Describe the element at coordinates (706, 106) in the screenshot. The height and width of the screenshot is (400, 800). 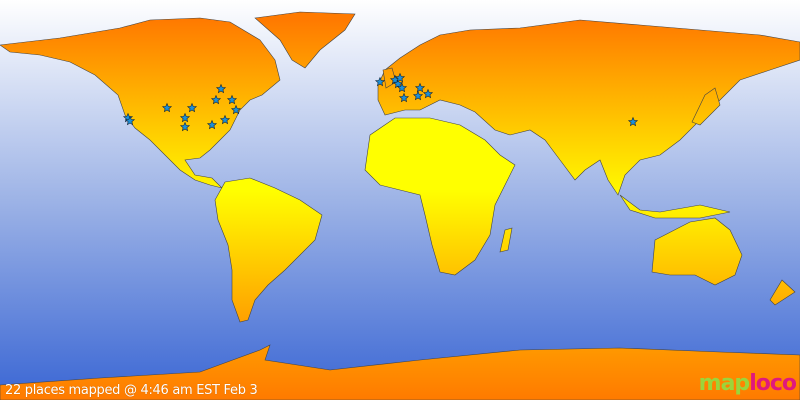
I see `japan` at that location.